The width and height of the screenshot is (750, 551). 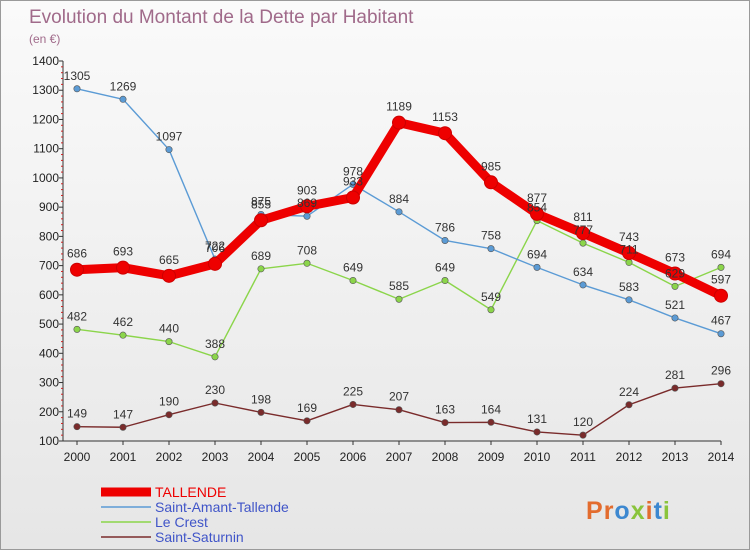 What do you see at coordinates (721, 457) in the screenshot?
I see `x-tick-label: 2014` at bounding box center [721, 457].